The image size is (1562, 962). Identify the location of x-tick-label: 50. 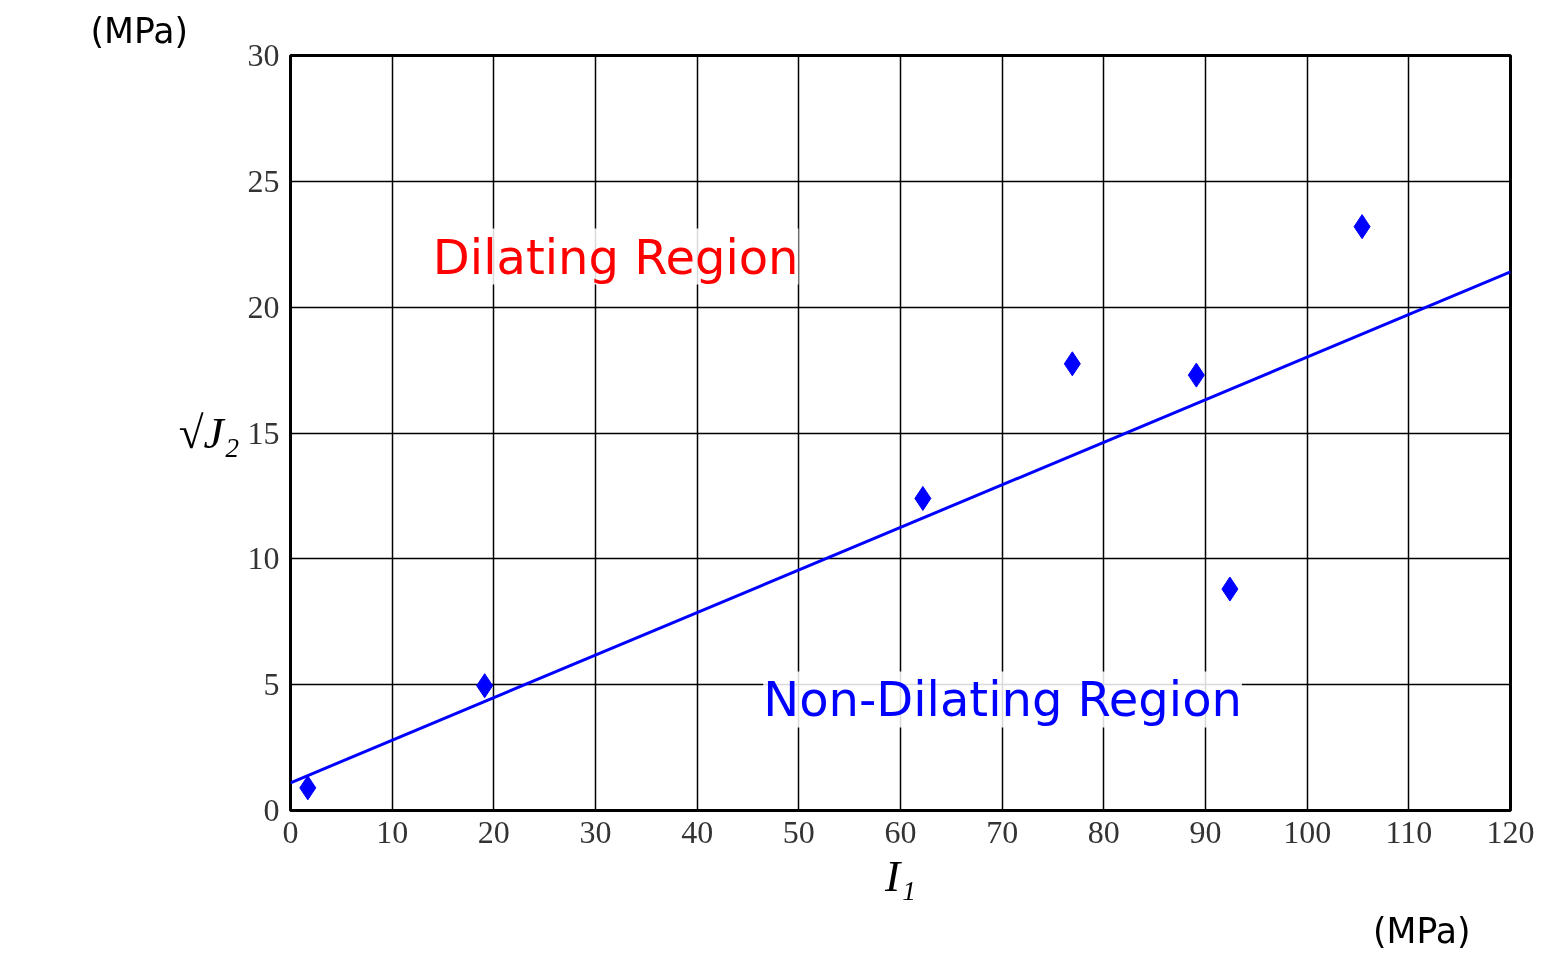
(798, 831).